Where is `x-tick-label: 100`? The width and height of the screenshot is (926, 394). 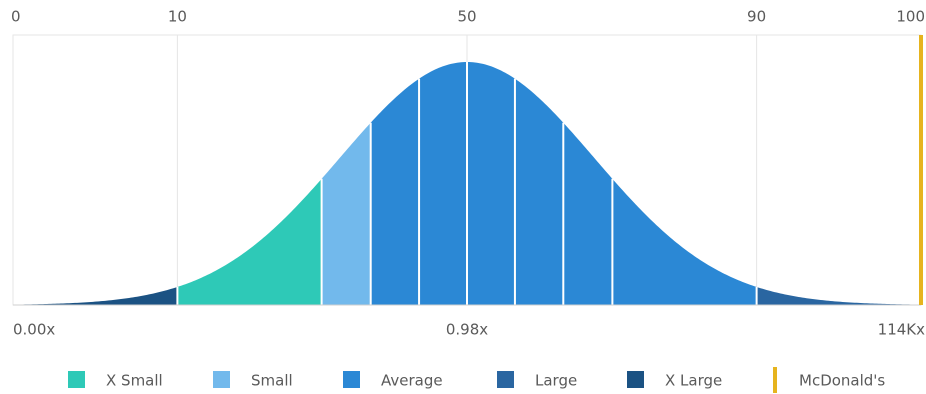 x-tick-label: 100 is located at coordinates (910, 17).